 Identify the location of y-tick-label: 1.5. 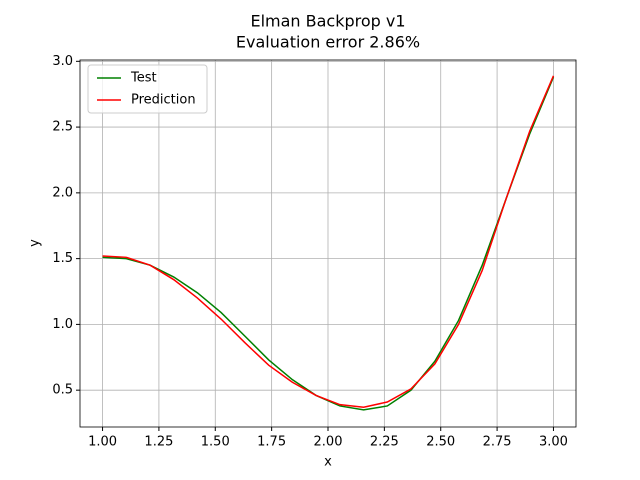
(62, 258).